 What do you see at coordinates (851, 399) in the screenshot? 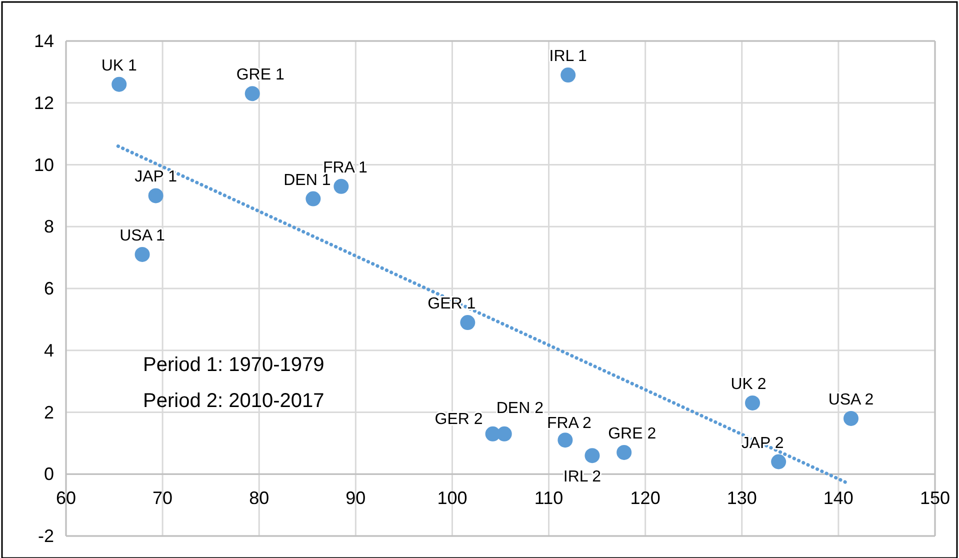
I see `annotation: USA 2` at bounding box center [851, 399].